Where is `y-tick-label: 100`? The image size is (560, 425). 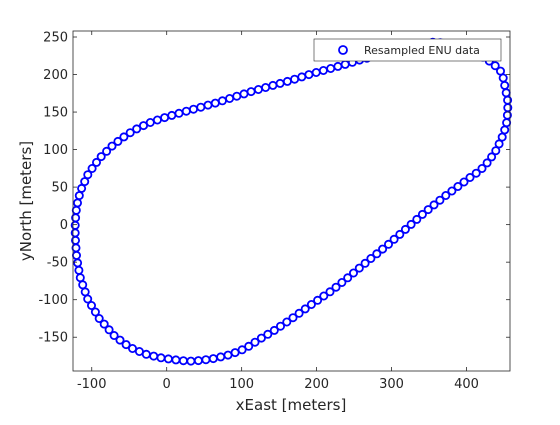 y-tick-label: 100 is located at coordinates (55, 150).